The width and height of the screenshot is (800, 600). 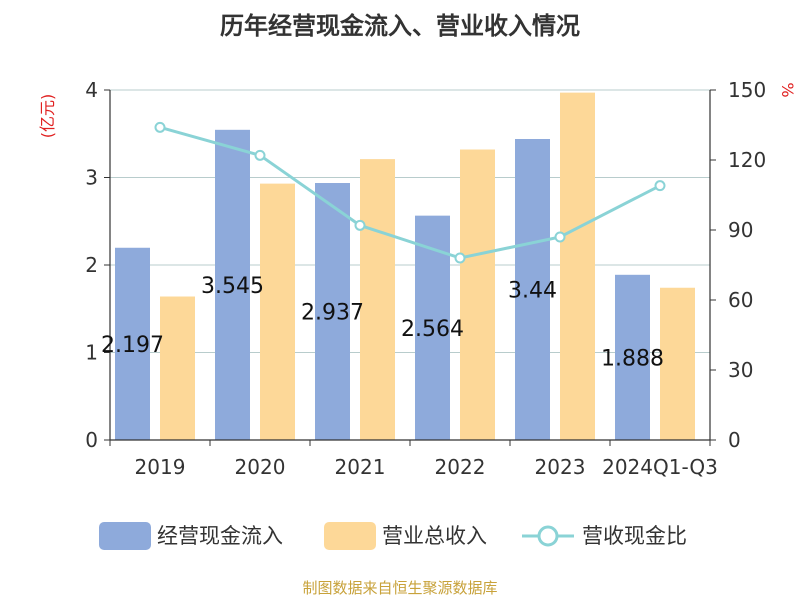 I want to click on y-right-tick-label: 150, so click(x=747, y=90).